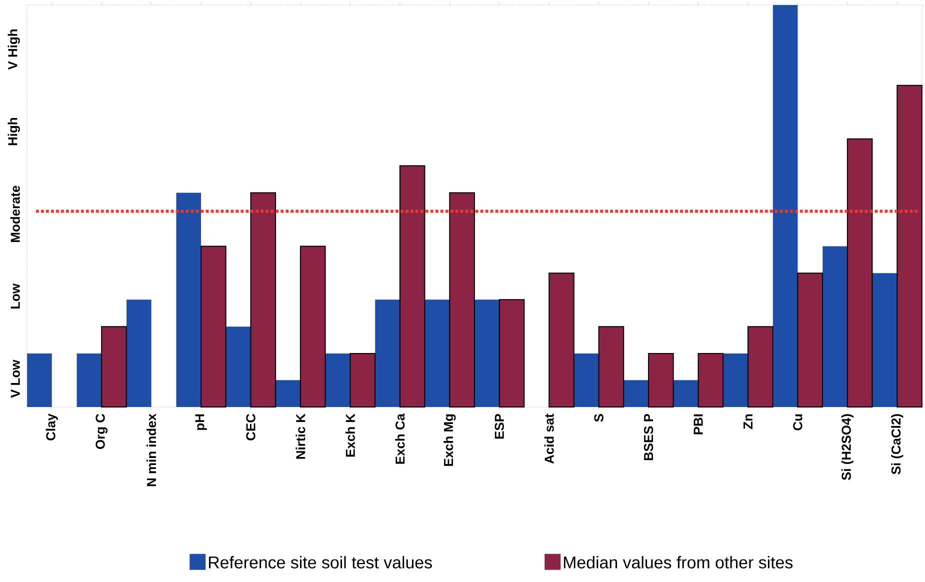  What do you see at coordinates (301, 436) in the screenshot?
I see `x-tick-label: Nirtic K` at bounding box center [301, 436].